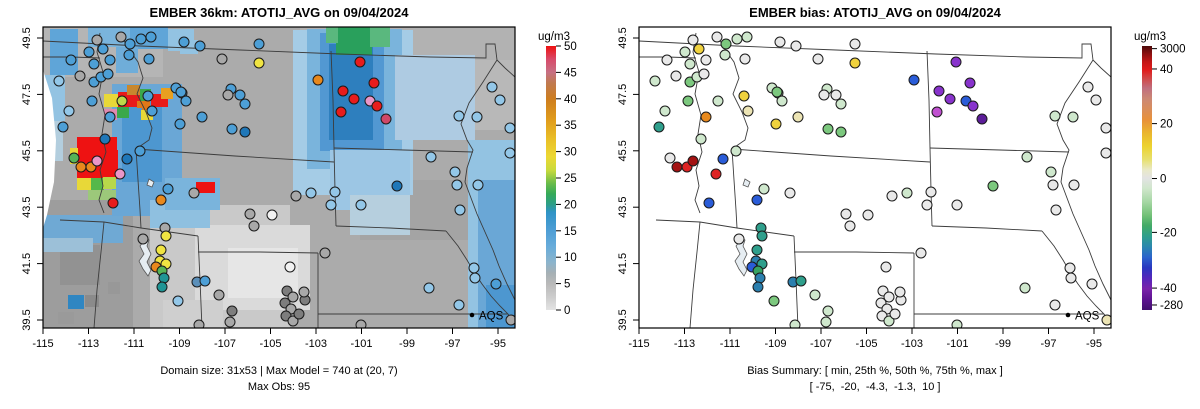 This screenshot has width=1200, height=409. What do you see at coordinates (88, 344) in the screenshot?
I see `x-tick-label: -113` at bounding box center [88, 344].